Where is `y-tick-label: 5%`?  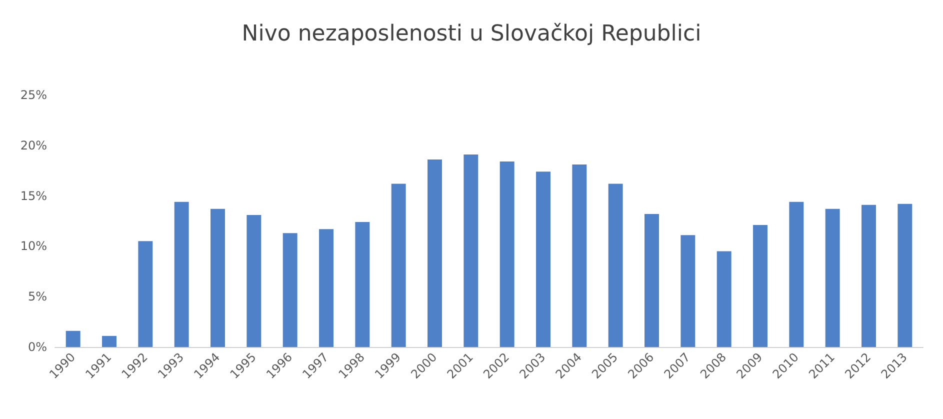
y-tick-label: 5% is located at coordinates (37, 297).